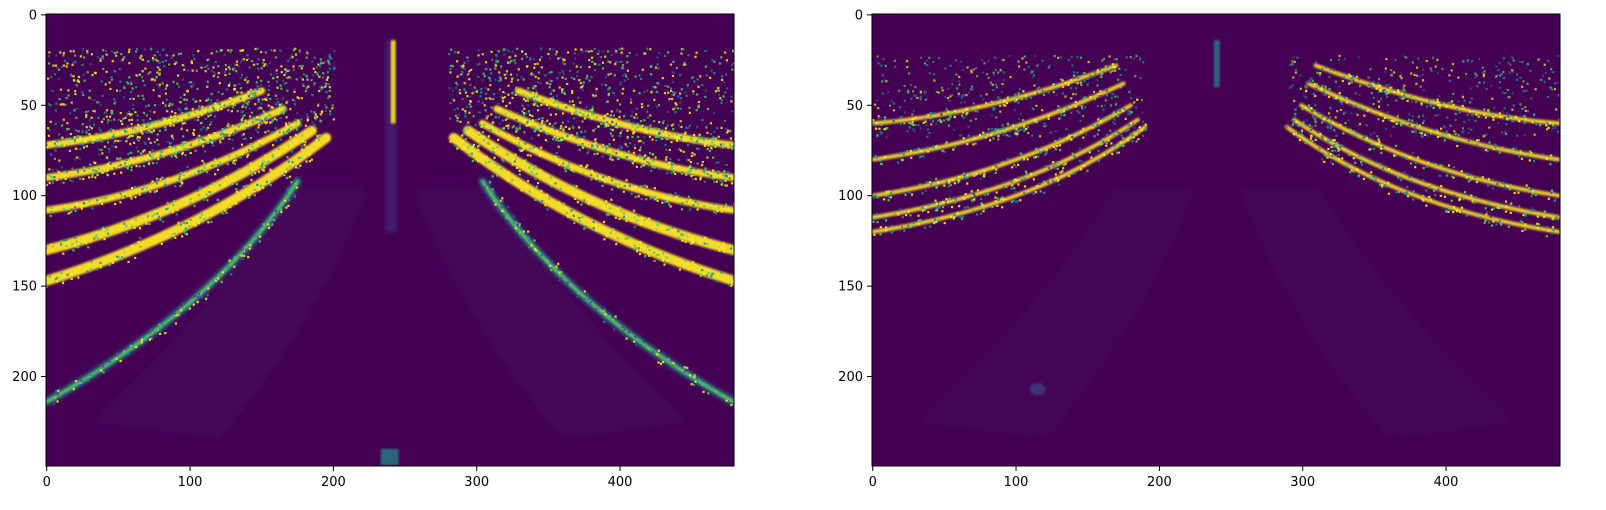  What do you see at coordinates (393, 81) in the screenshot?
I see `center-streak-core` at bounding box center [393, 81].